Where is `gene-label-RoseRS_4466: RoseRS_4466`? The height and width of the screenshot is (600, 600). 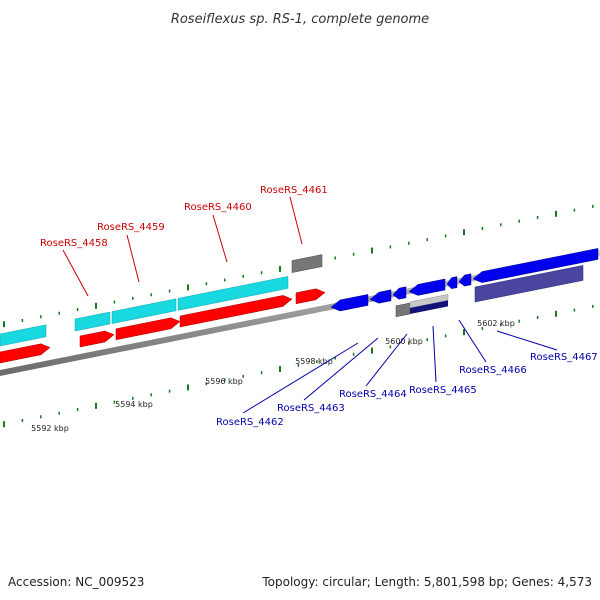
gene-label-RoseRS_4466: RoseRS_4466 is located at coordinates (493, 370).